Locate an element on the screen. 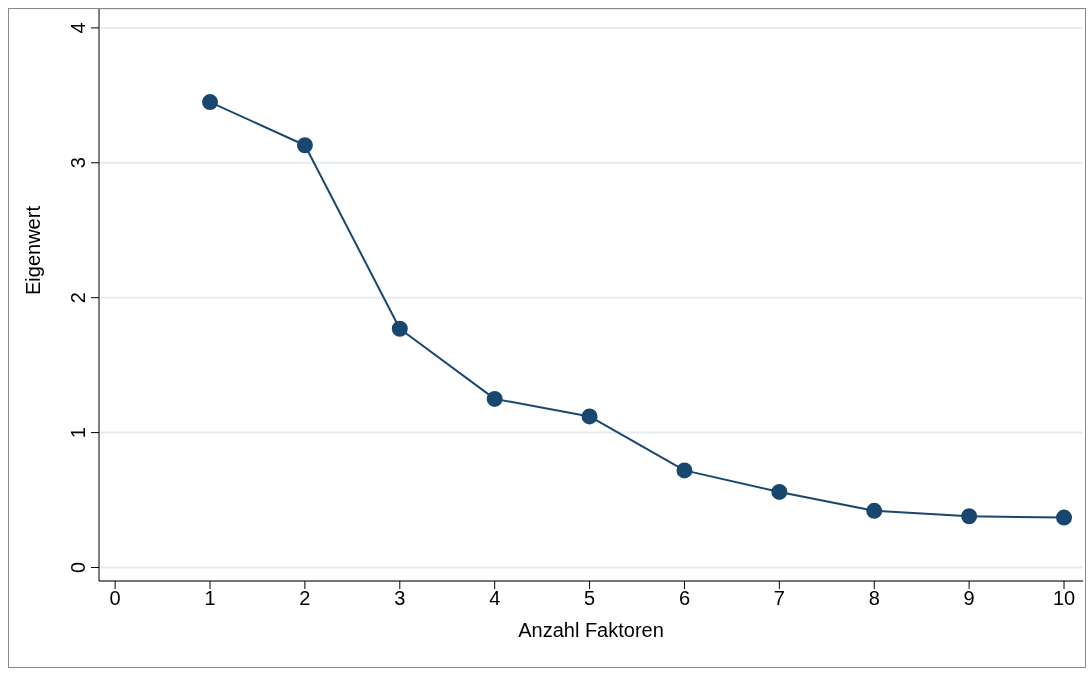 This screenshot has height=674, width=1092. x-tick-label: 10 is located at coordinates (1064, 598).